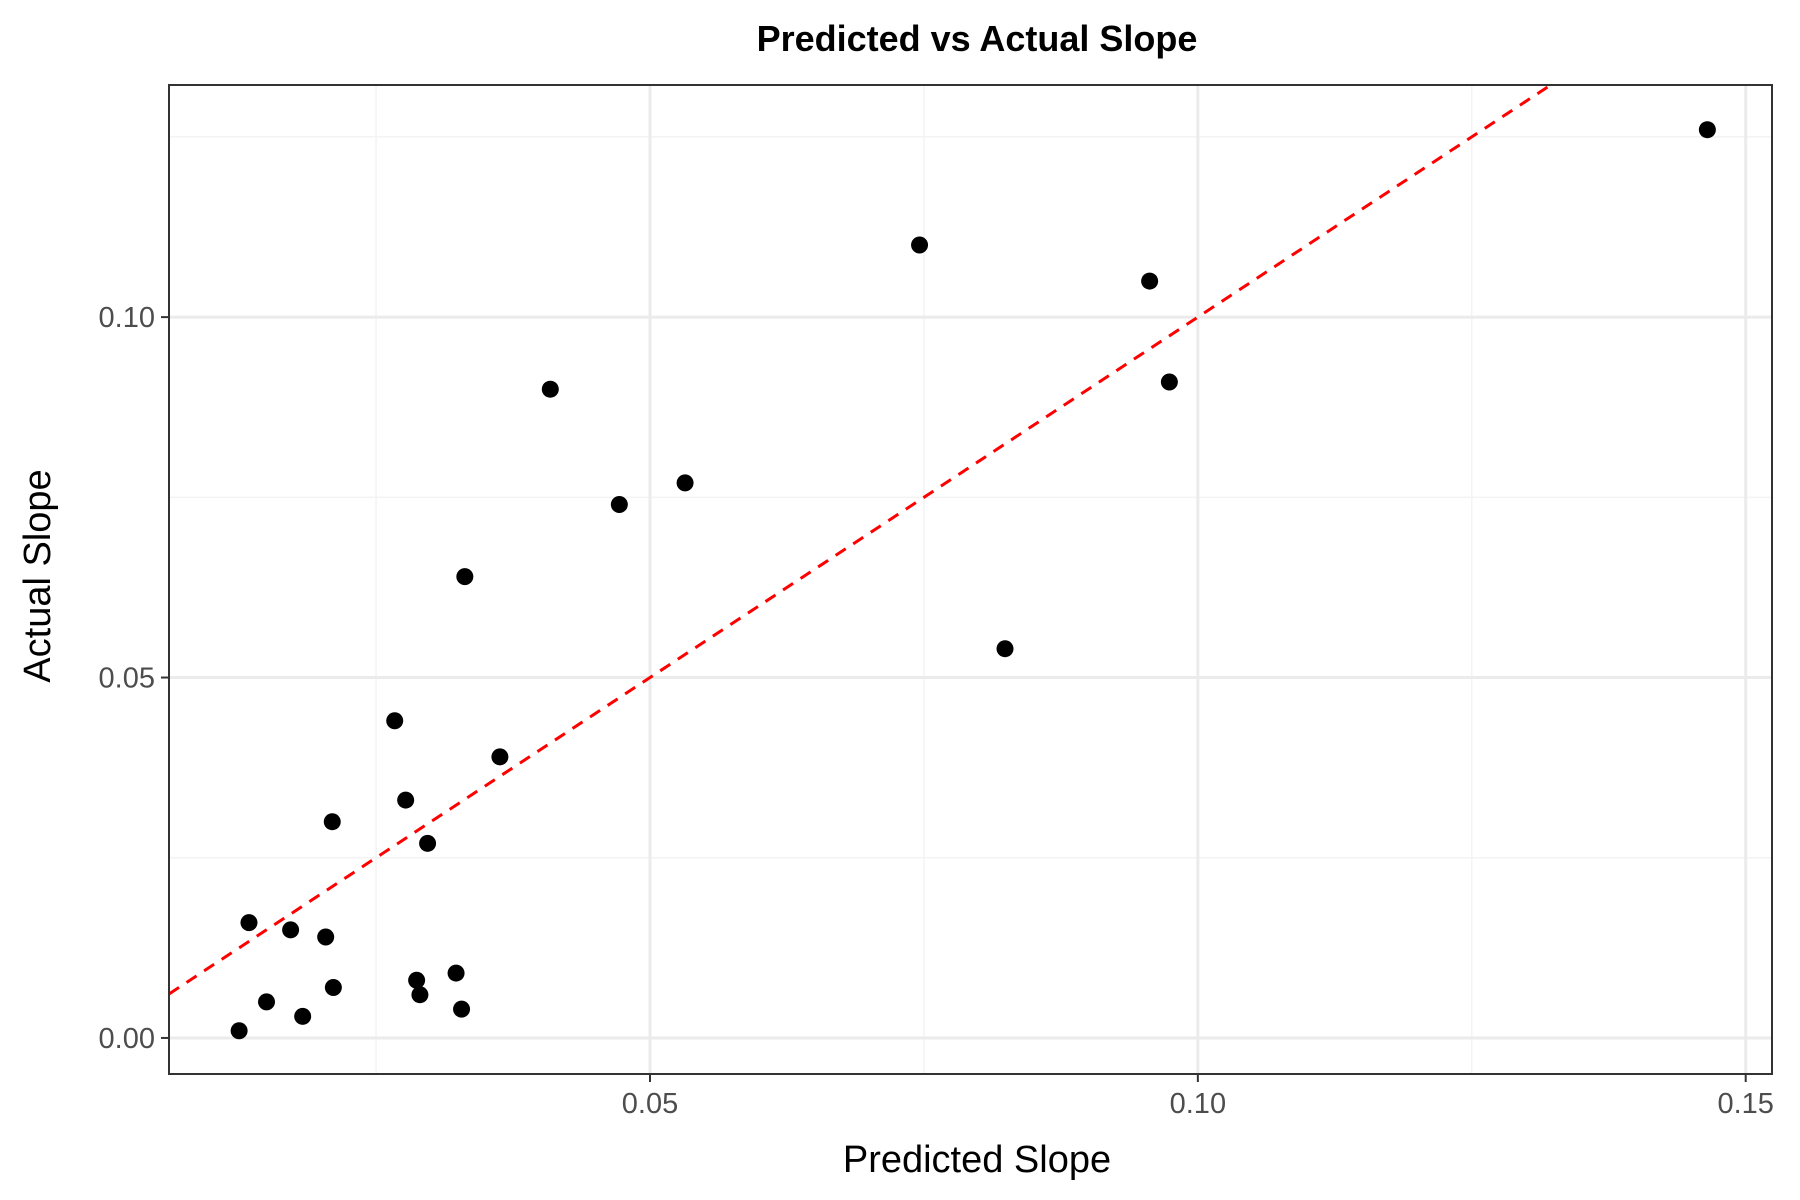 This screenshot has width=1800, height=1200. I want to click on x-axis-ticks: 0.05 0.10 0.15, so click(1198, 1097).